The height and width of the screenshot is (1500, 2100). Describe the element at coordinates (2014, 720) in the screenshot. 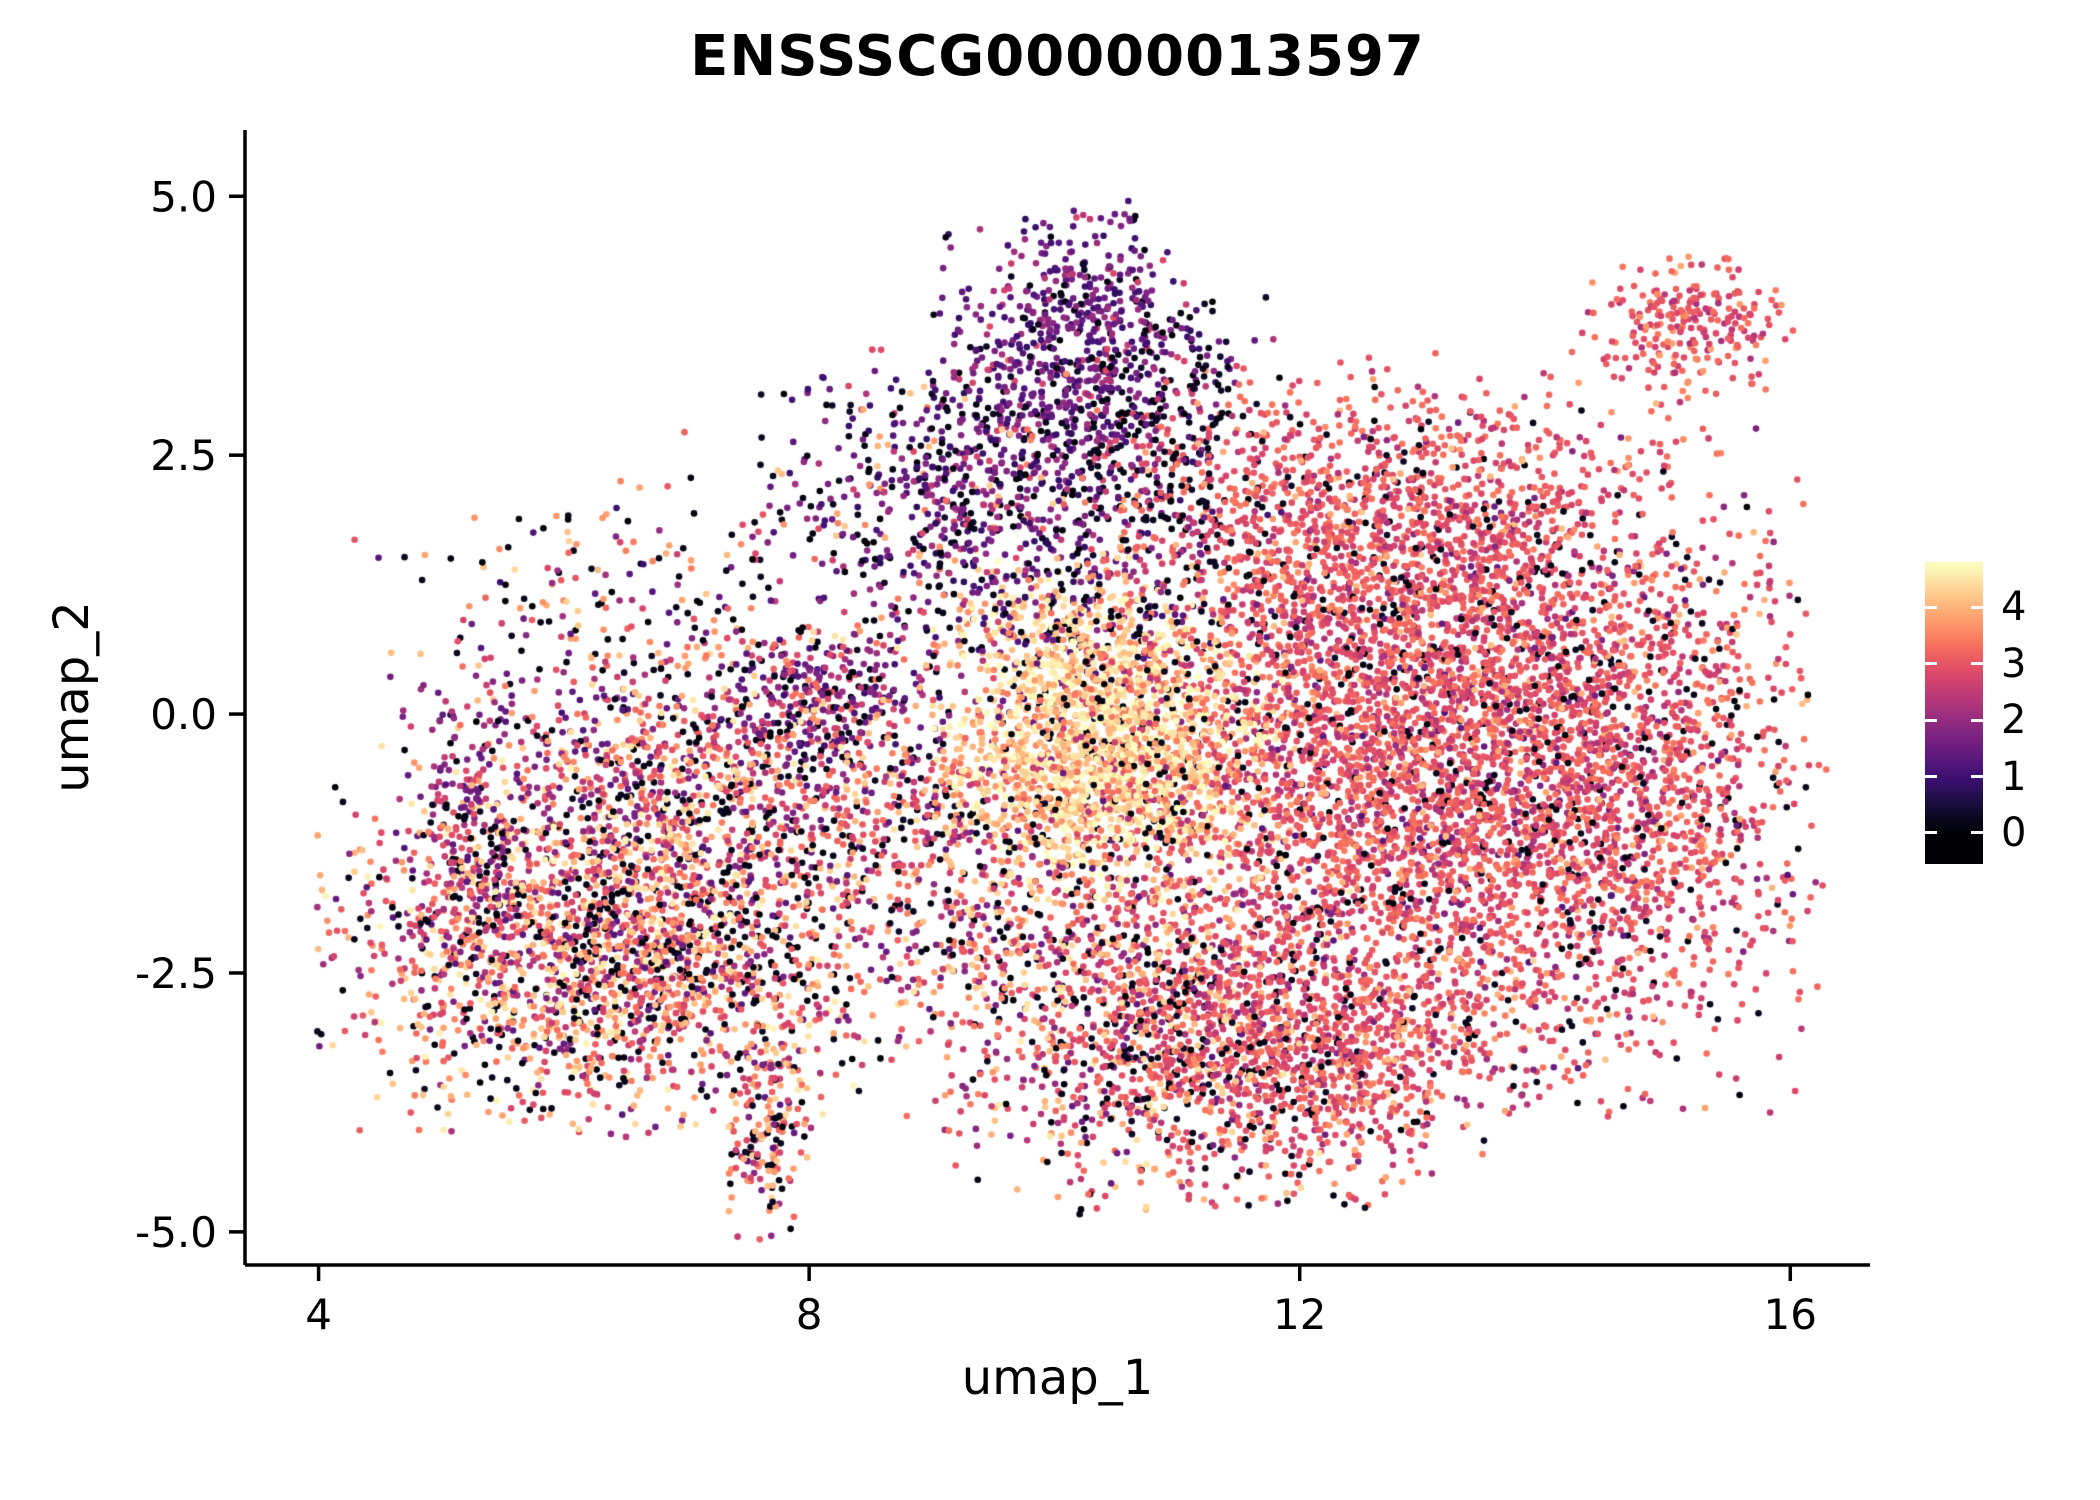

I see `colorbar-tick-label: 2` at that location.